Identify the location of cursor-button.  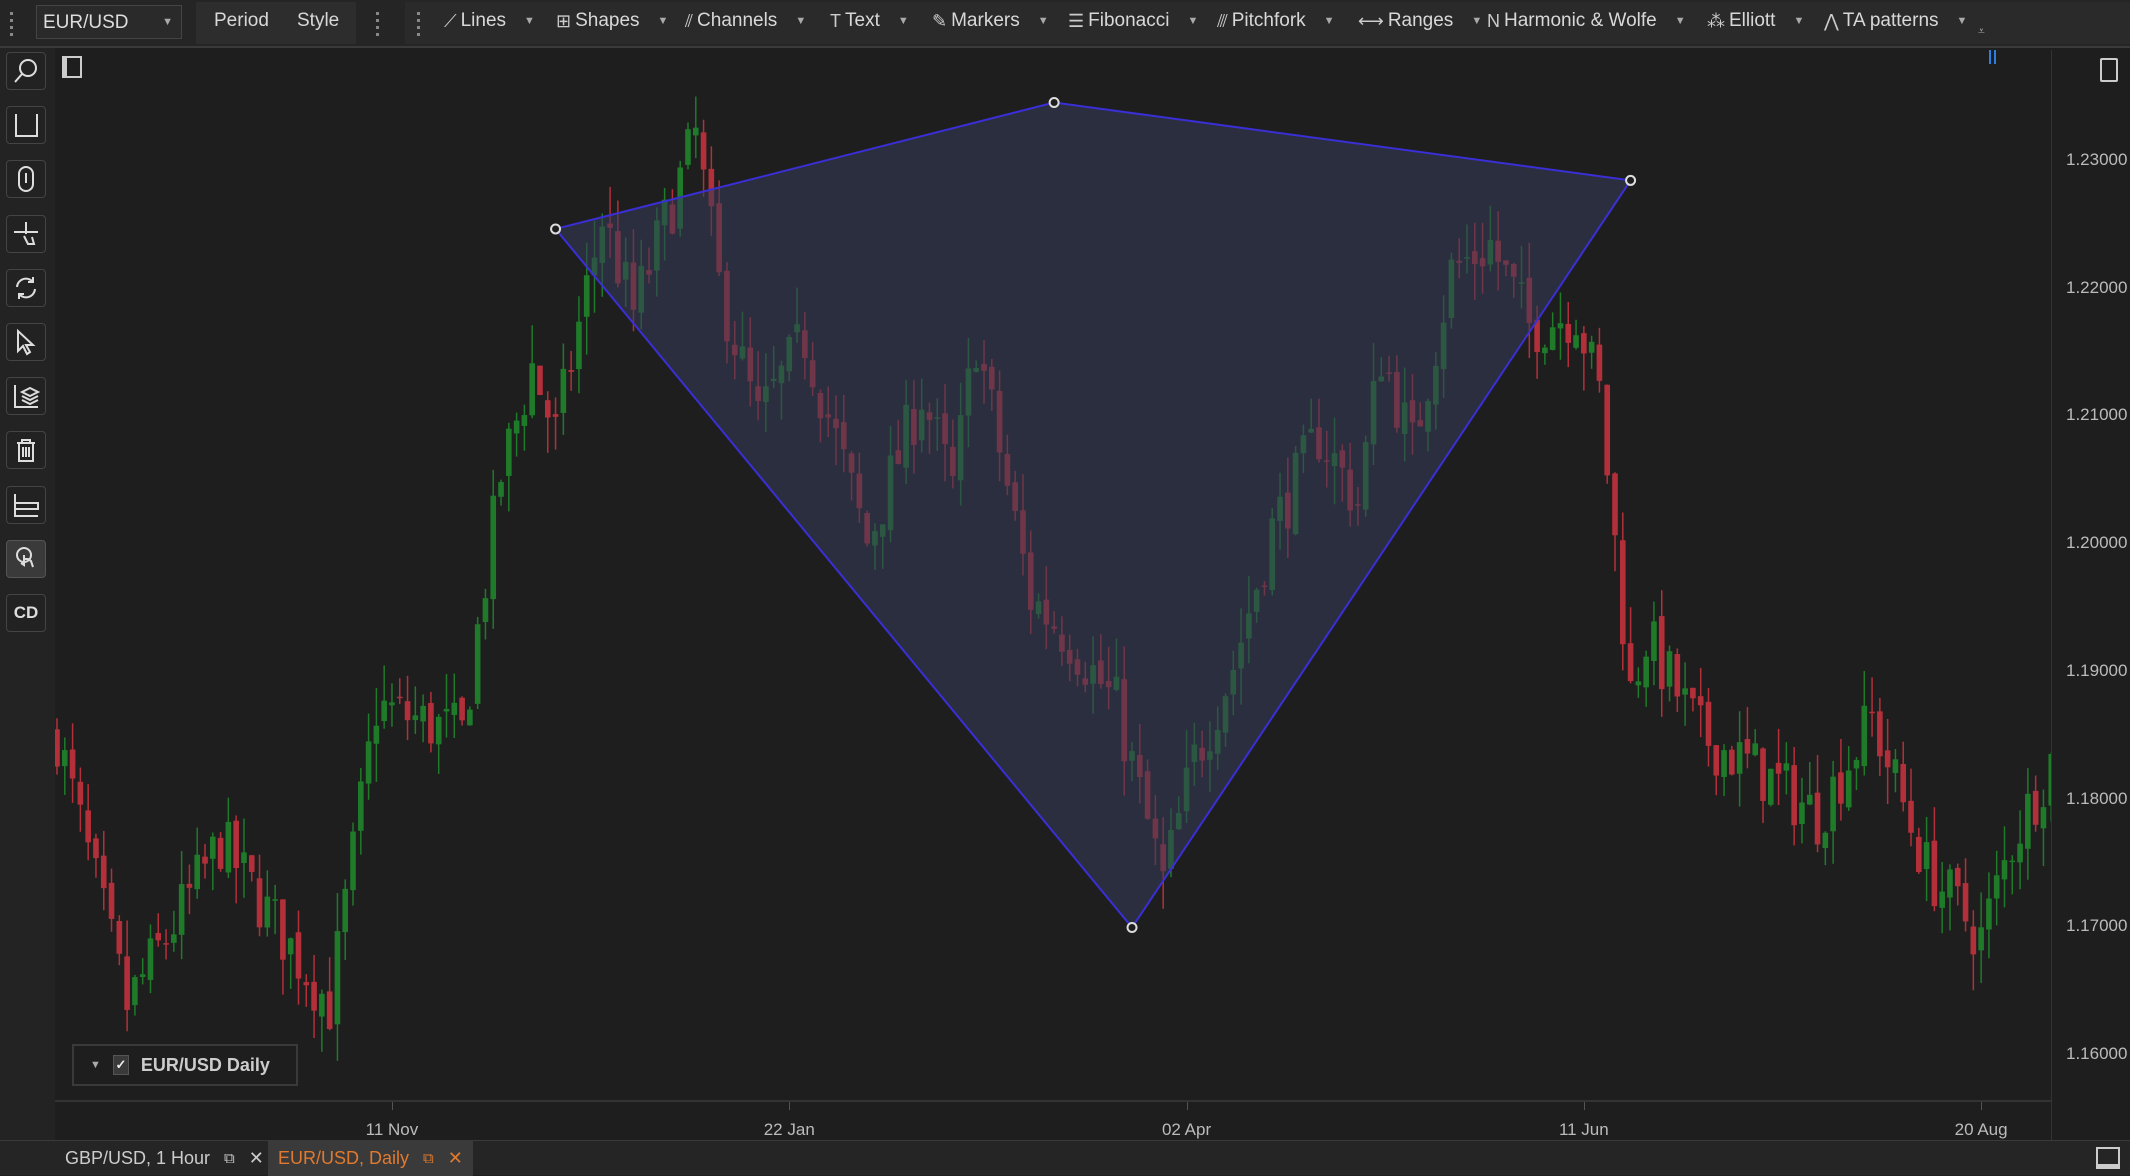
(26, 342).